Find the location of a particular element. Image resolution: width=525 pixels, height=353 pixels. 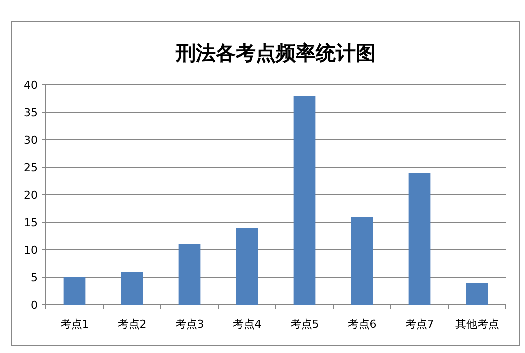

ytick: 10 is located at coordinates (31, 250).